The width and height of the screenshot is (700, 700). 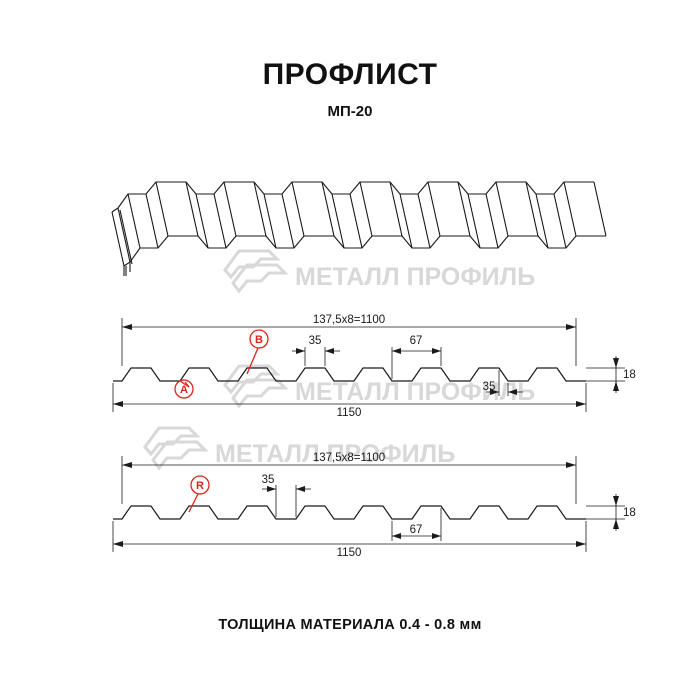 What do you see at coordinates (200, 486) in the screenshot?
I see `callout-r-label: R` at bounding box center [200, 486].